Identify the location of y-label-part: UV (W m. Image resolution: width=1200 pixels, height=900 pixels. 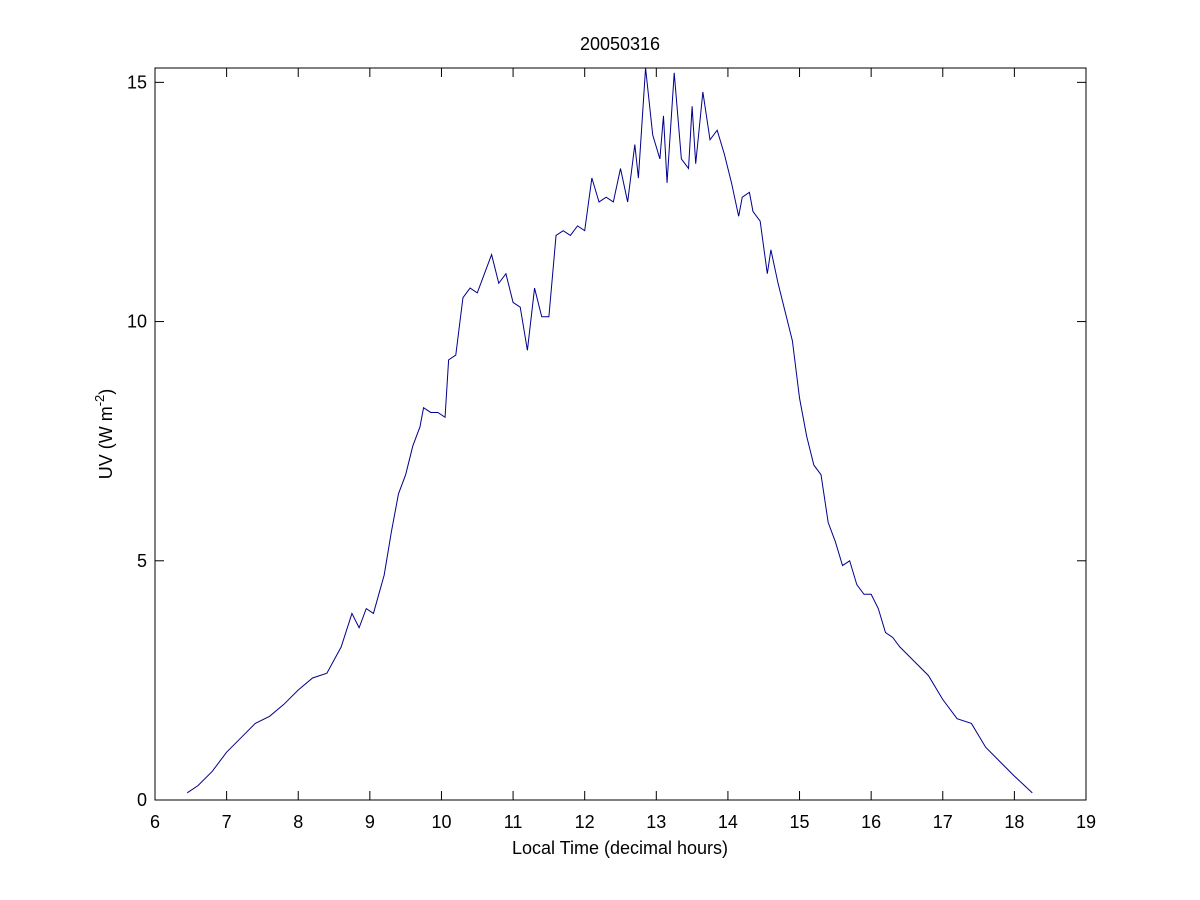
(106, 442).